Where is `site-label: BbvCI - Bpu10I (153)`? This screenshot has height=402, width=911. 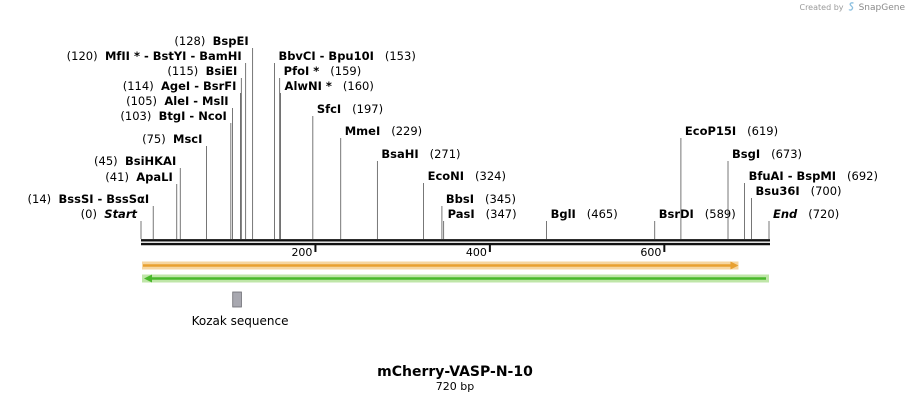 site-label: BbvCI - Bpu10I (153) is located at coordinates (346, 56).